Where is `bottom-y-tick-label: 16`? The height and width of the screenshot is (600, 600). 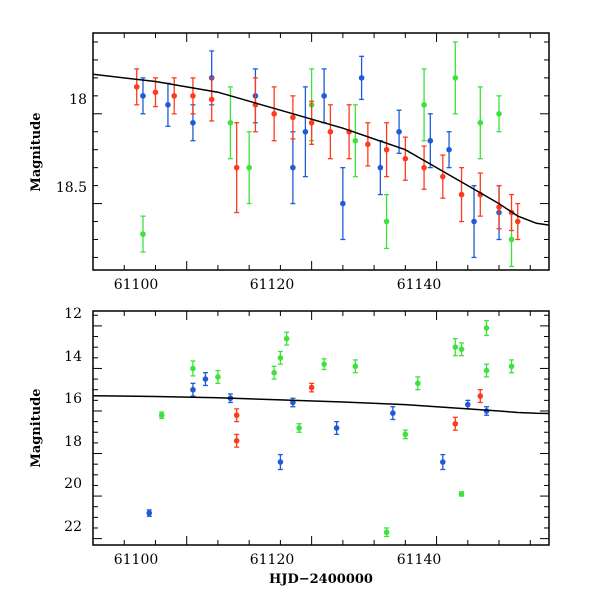
bottom-y-tick-label: 16 is located at coordinates (73, 399).